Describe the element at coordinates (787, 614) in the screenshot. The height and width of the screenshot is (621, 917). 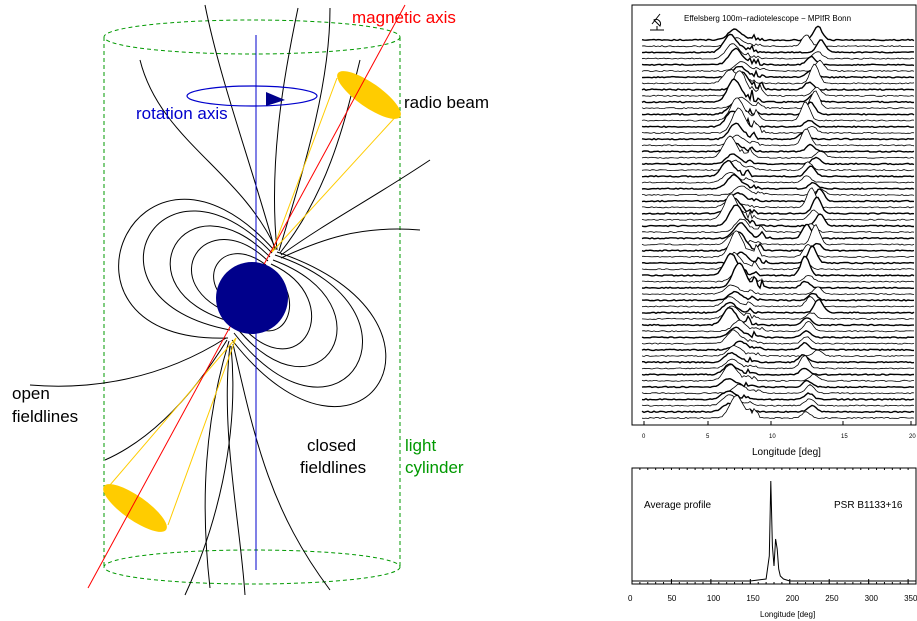
I see `average-profile-xlabel: Longitude [deg]` at that location.